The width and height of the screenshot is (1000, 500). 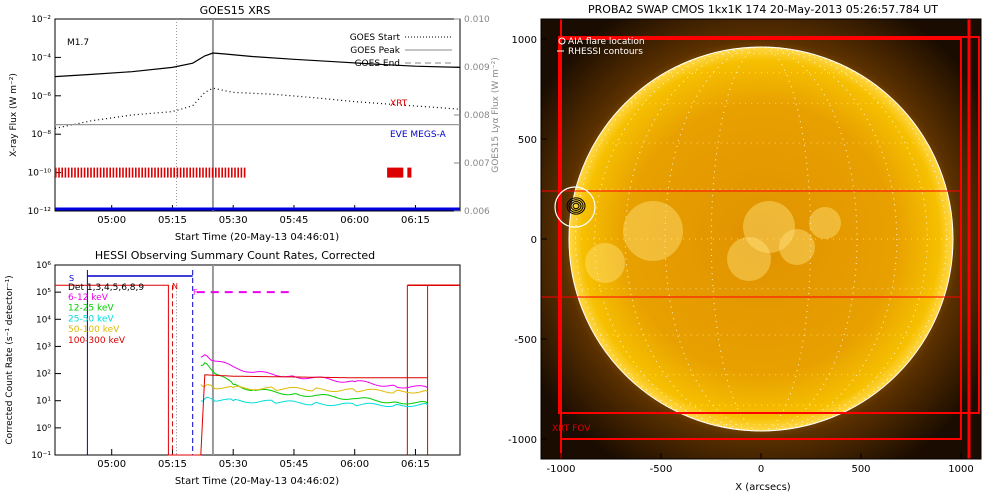 I want to click on hessi-y-tick-label: 10⁵, so click(x=43, y=293).